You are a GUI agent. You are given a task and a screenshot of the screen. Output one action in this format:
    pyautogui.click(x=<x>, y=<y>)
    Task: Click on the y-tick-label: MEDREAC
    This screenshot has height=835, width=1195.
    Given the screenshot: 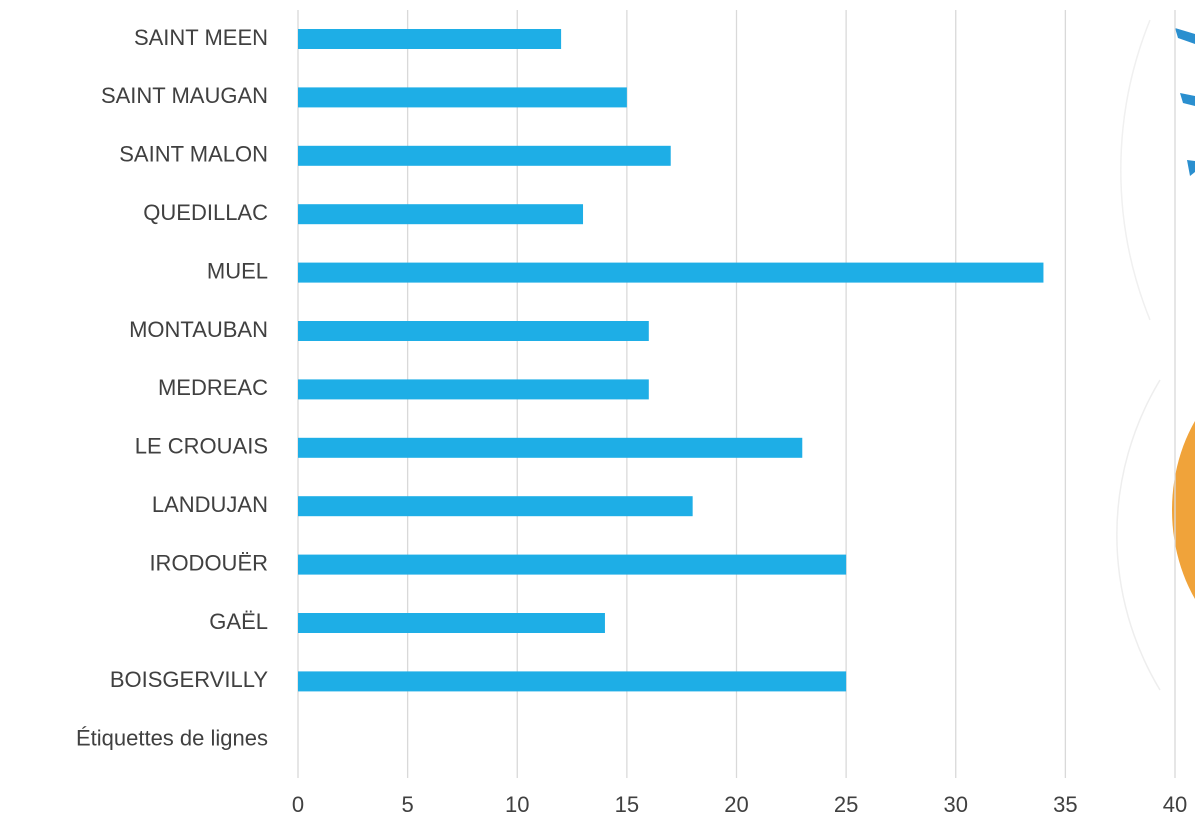 What is the action you would take?
    pyautogui.click(x=213, y=387)
    